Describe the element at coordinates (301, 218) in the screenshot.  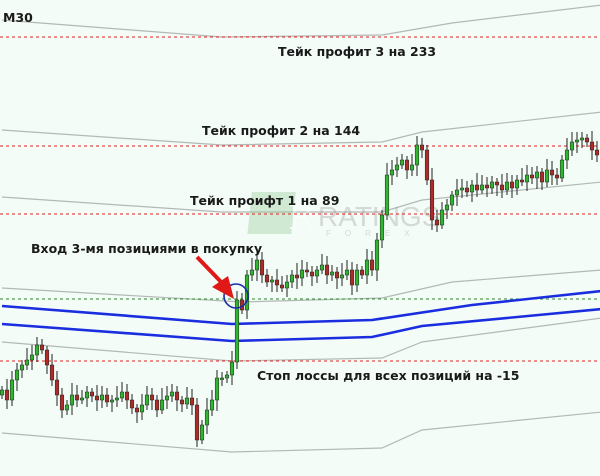
I see `watermark-logo-letter: R` at that location.